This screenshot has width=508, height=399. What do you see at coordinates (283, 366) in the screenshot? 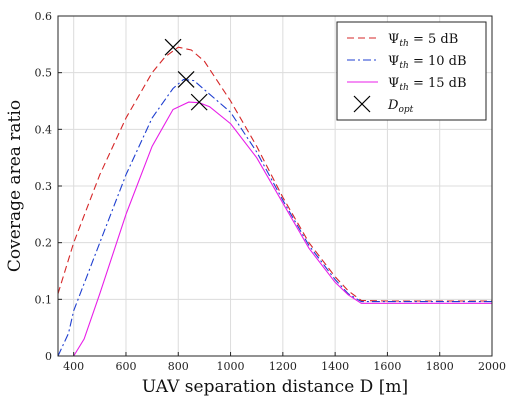
I see `x-tick-label: 1200` at bounding box center [283, 366].